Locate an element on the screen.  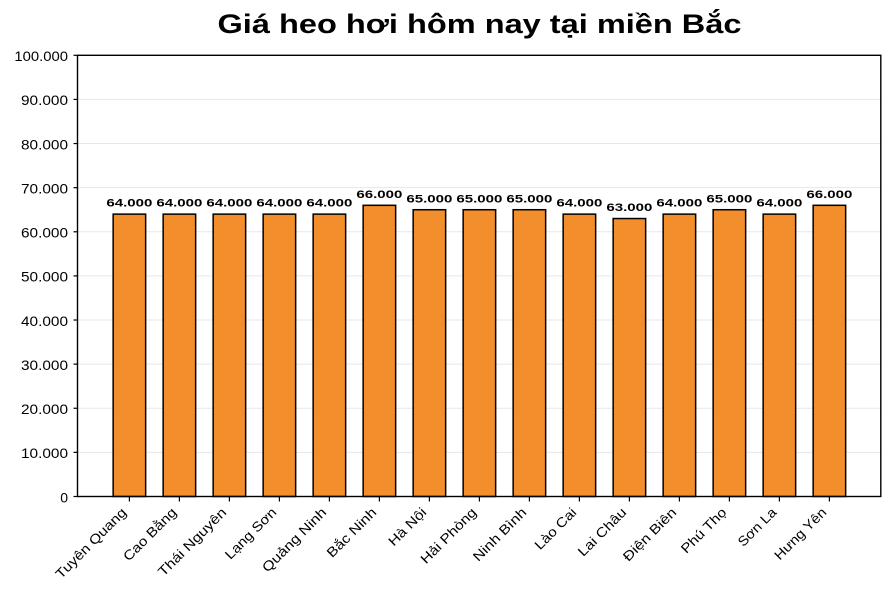
svg-text: 100.000 is located at coordinates (41, 56).